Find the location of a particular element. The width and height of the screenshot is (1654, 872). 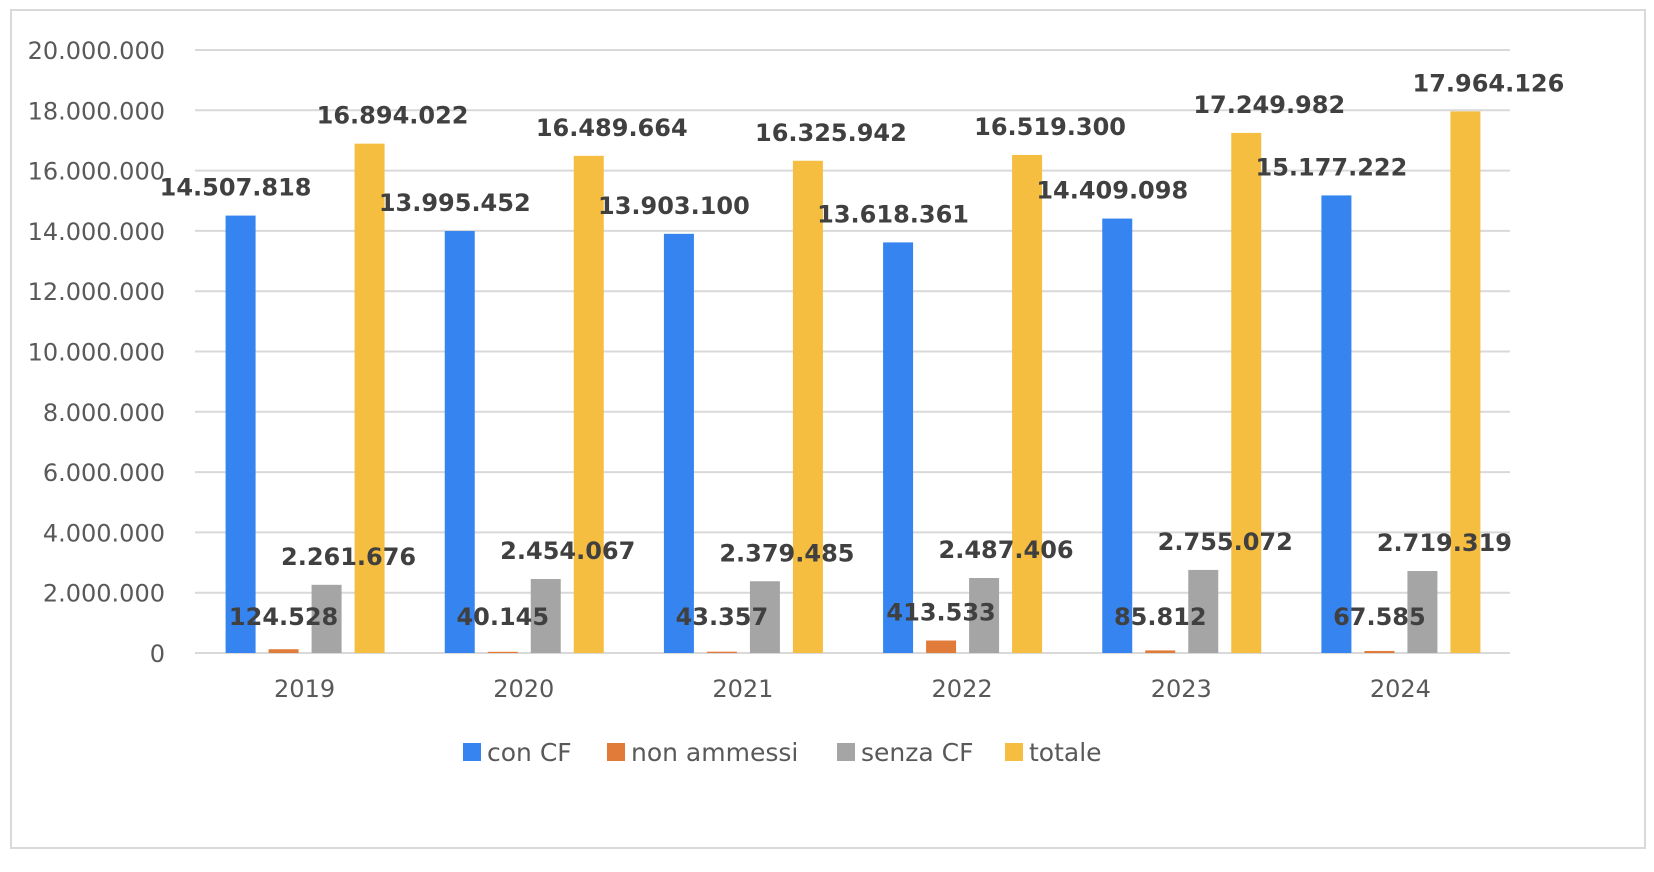

y-tick-label: 0 is located at coordinates (157, 654).